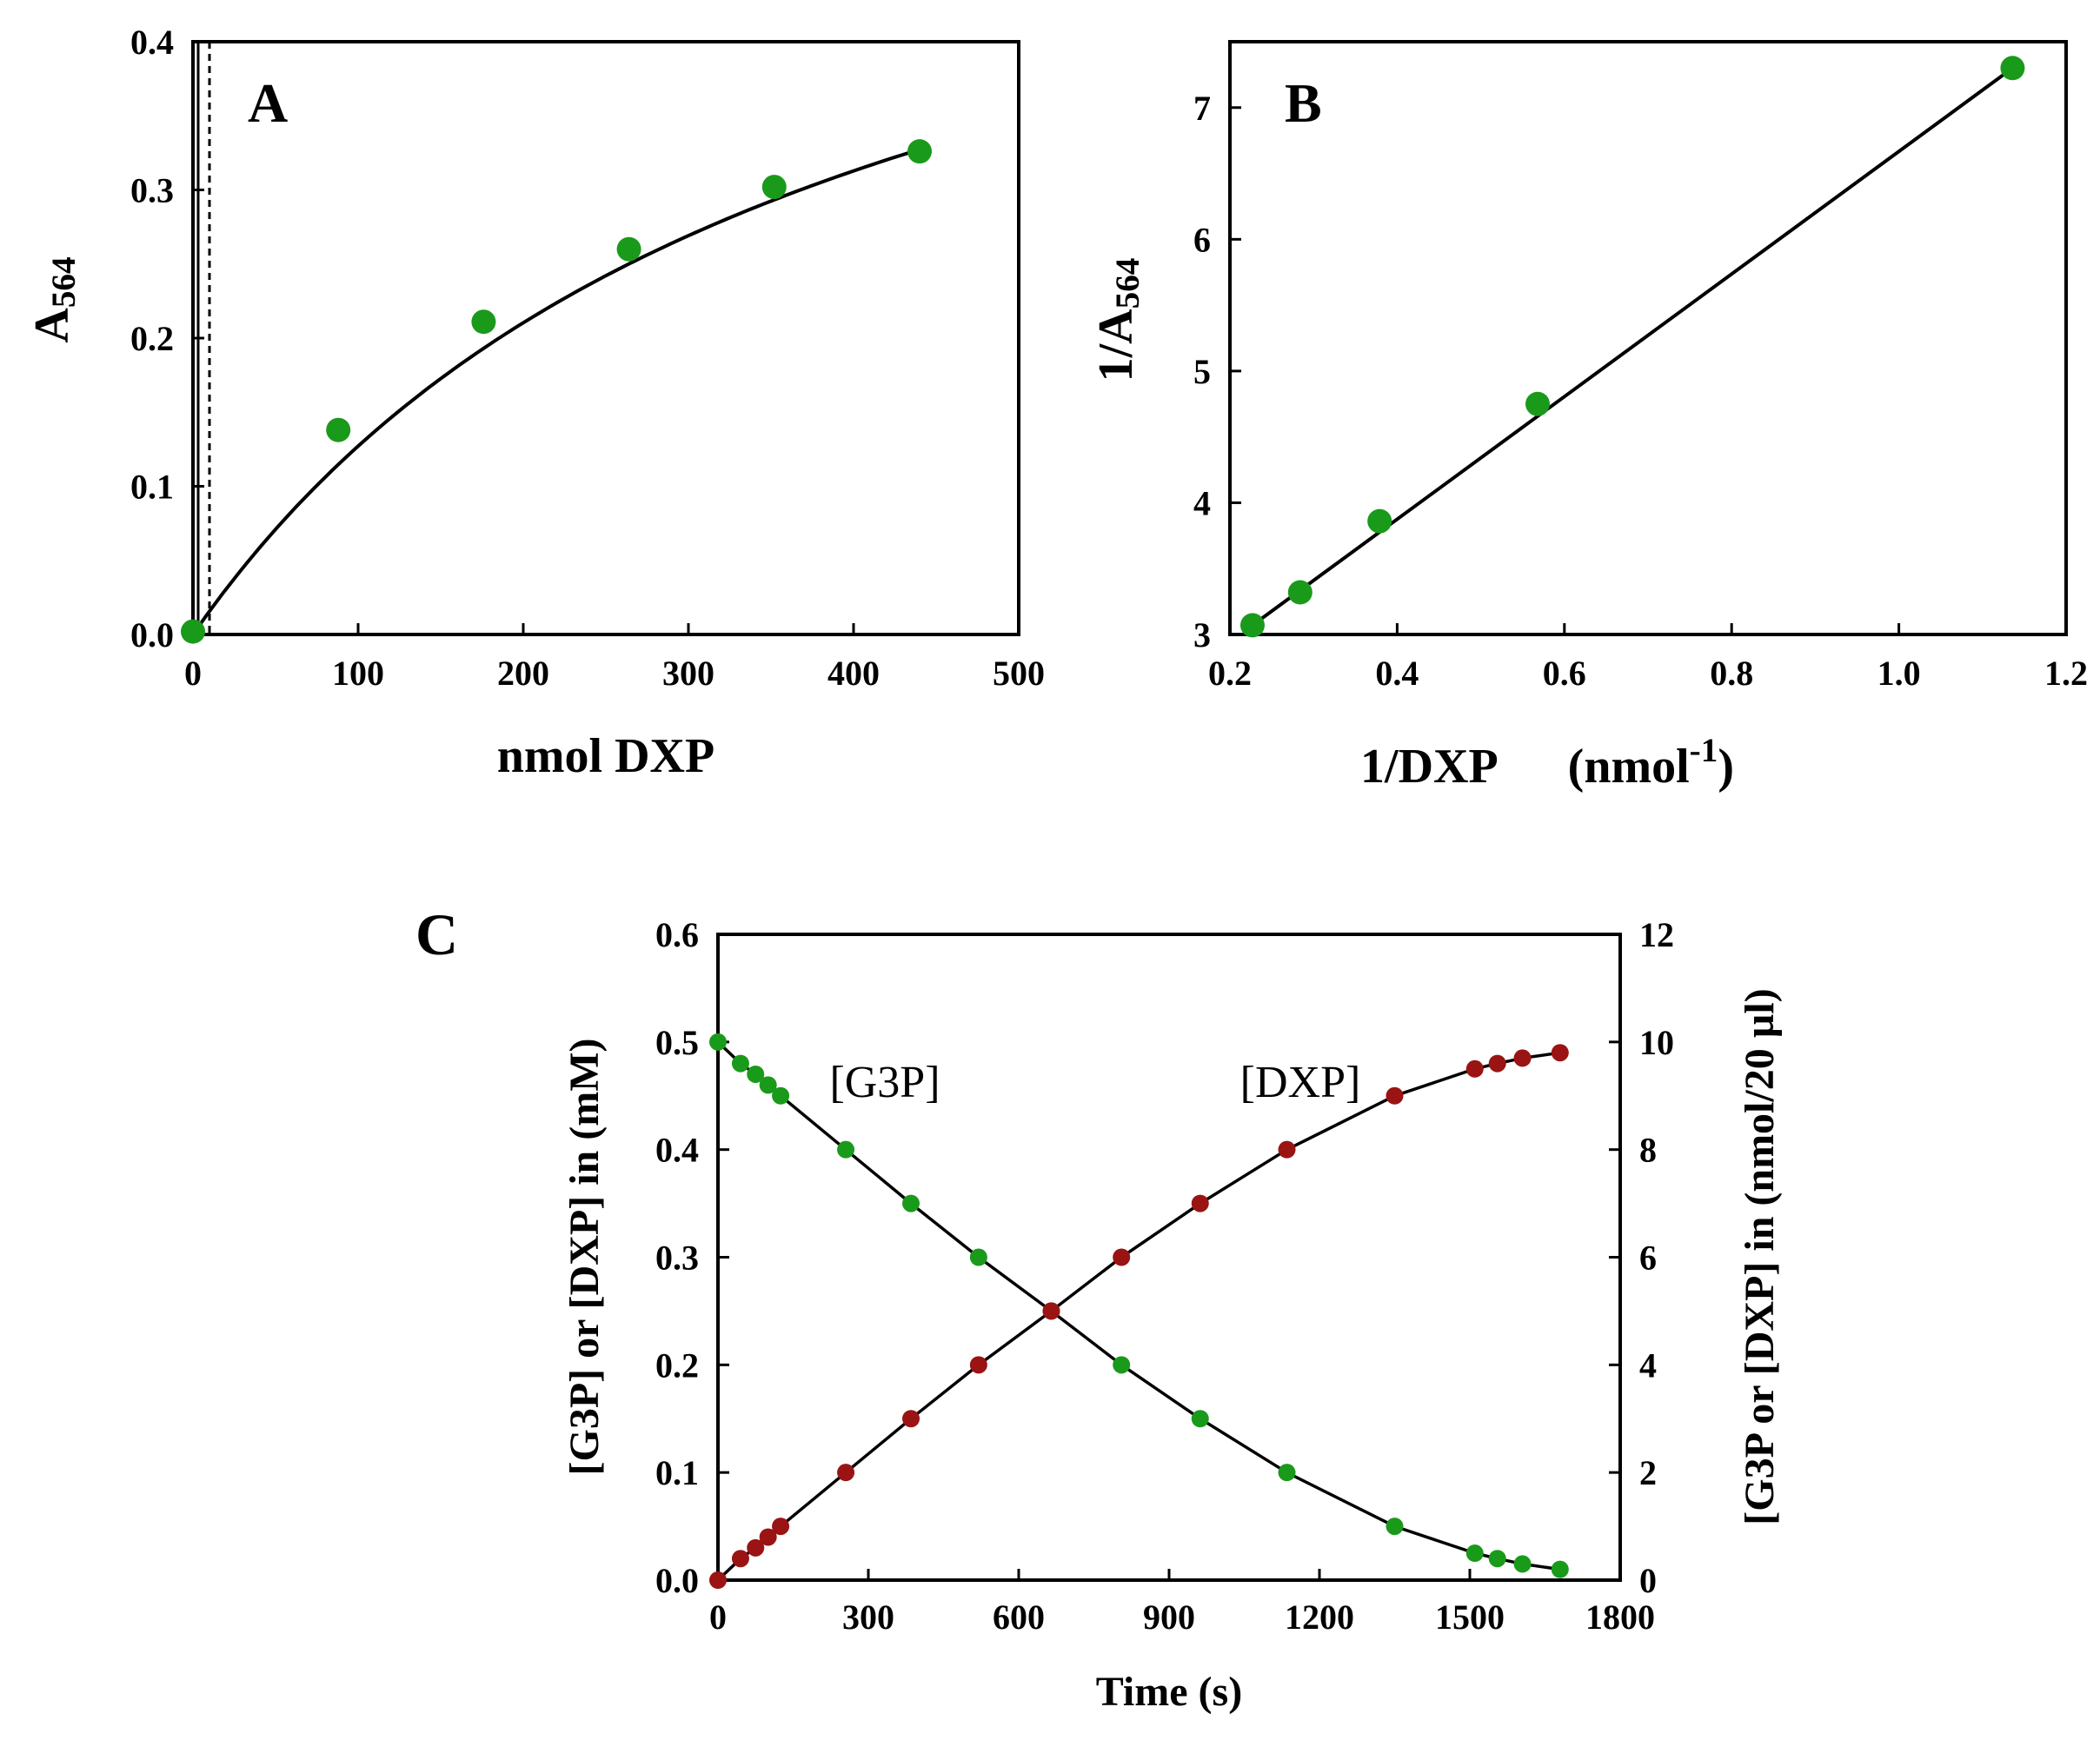 The width and height of the screenshot is (2100, 1747). What do you see at coordinates (268, 103) in the screenshot?
I see `panel-a-title: A` at bounding box center [268, 103].